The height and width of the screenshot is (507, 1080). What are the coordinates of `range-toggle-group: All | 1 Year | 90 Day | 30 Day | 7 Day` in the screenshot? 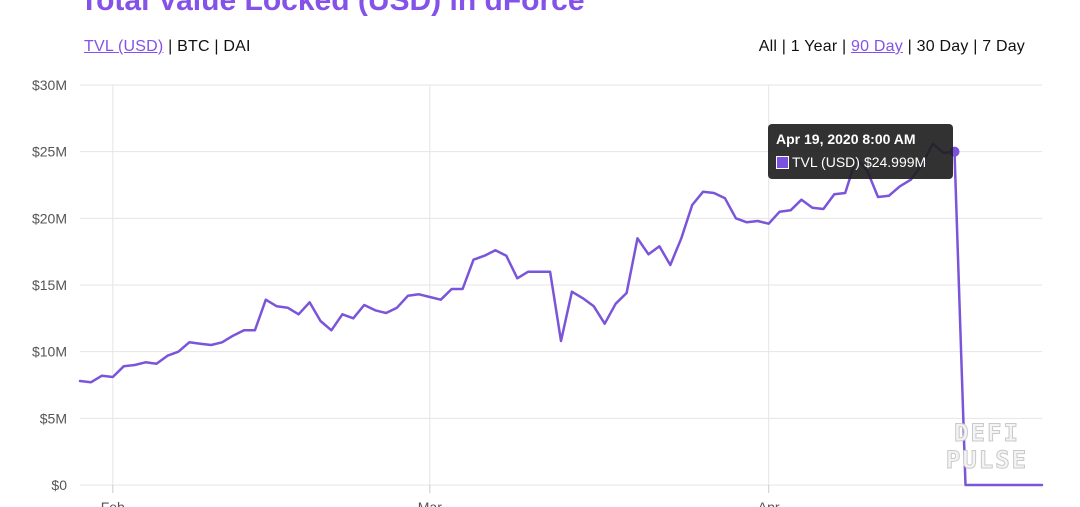 It's located at (892, 47).